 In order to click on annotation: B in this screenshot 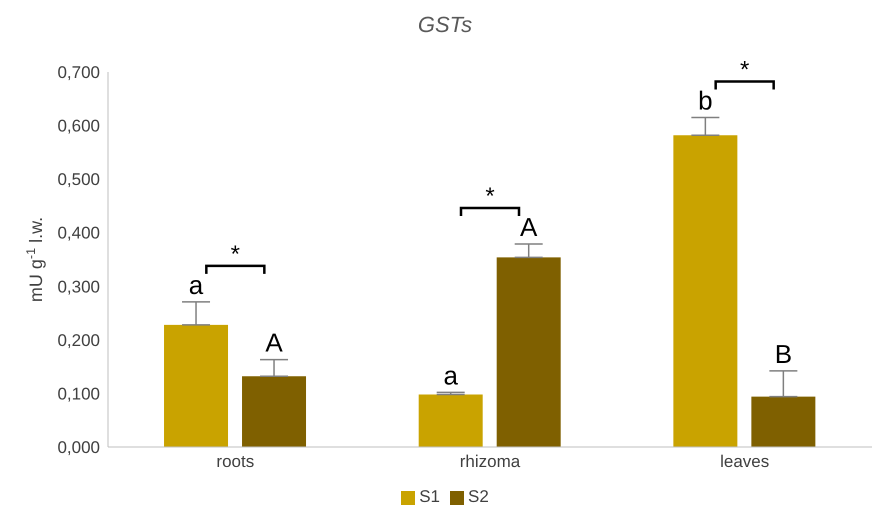, I will do `click(783, 353)`.